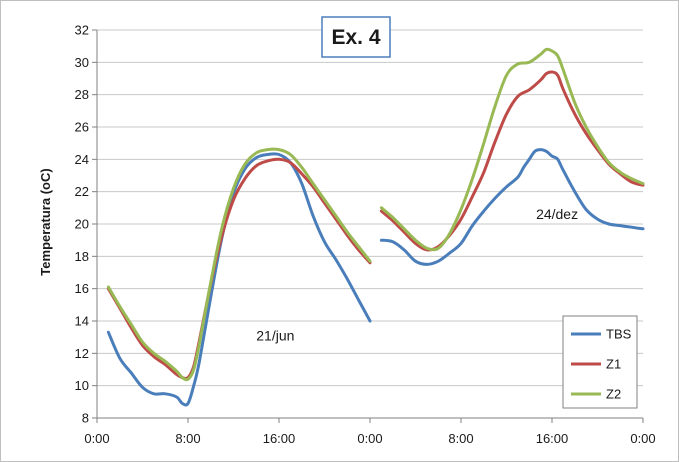 This screenshot has width=679, height=462. What do you see at coordinates (600, 362) in the screenshot?
I see `legend: TBS Z1 Z2` at bounding box center [600, 362].